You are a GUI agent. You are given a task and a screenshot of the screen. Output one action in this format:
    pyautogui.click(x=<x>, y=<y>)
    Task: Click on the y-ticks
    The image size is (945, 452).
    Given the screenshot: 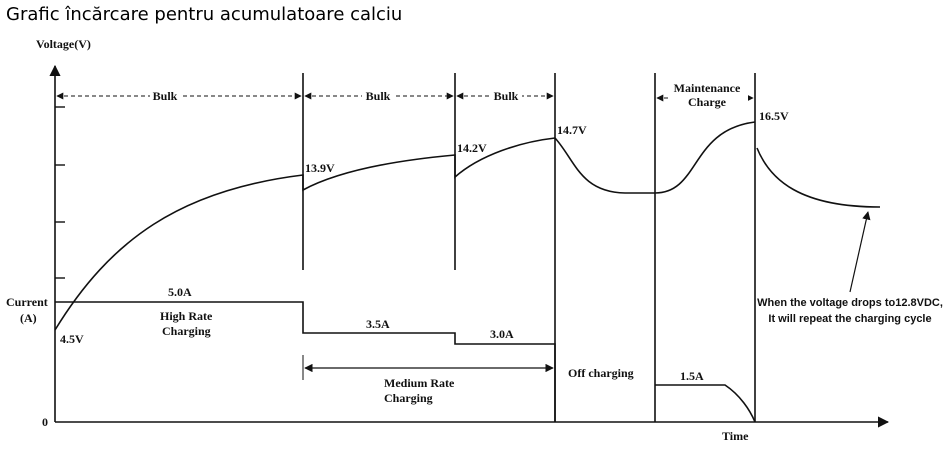 What is the action you would take?
    pyautogui.click(x=60, y=192)
    